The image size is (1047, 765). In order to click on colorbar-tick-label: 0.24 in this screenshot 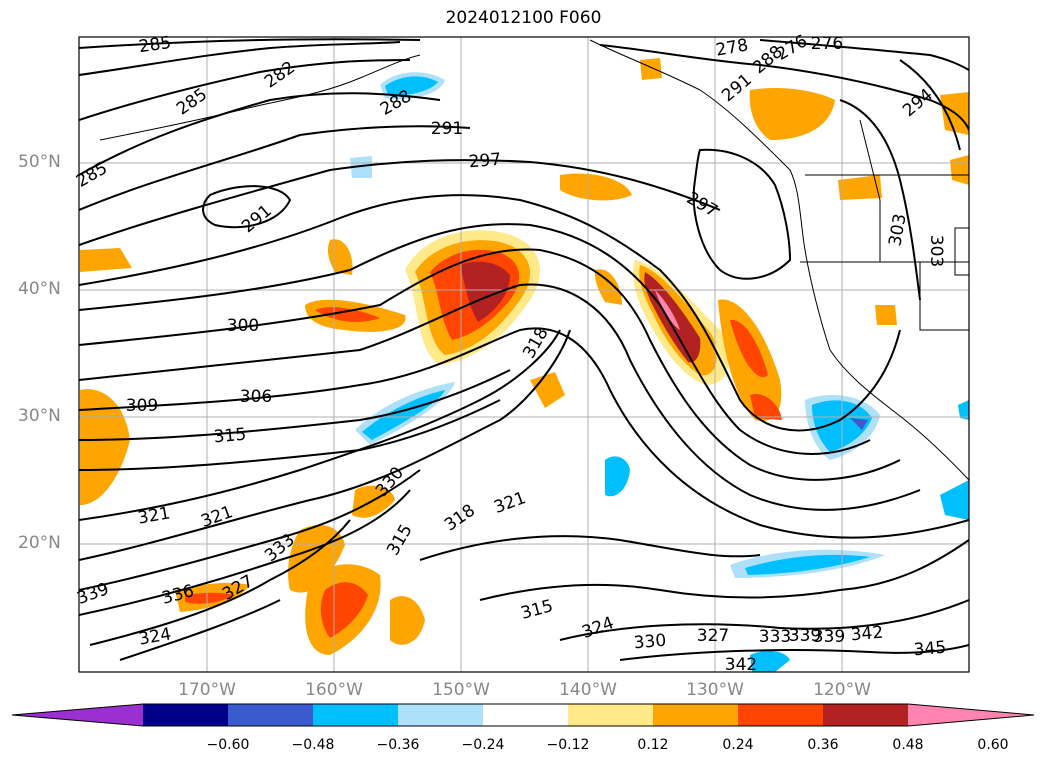, I will do `click(738, 745)`.